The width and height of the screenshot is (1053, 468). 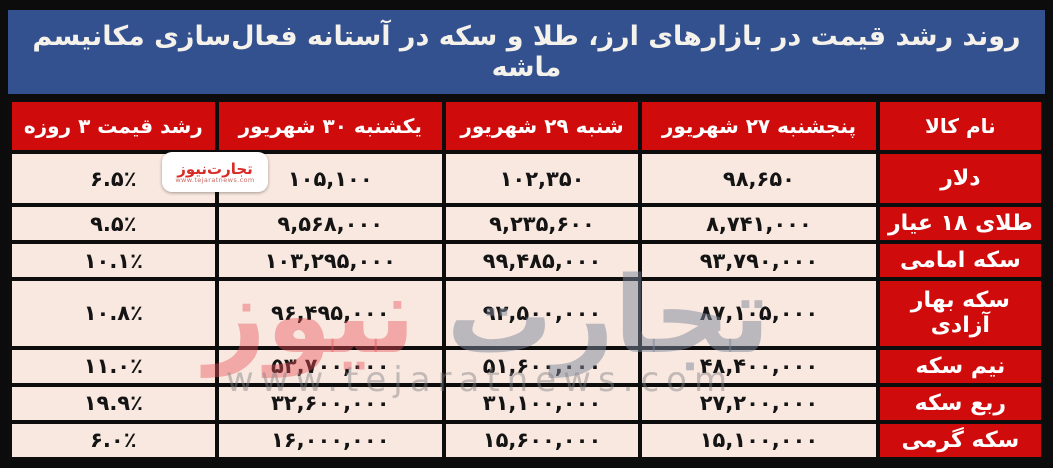 I want to click on cell-item-name: دلار, so click(x=960, y=178).